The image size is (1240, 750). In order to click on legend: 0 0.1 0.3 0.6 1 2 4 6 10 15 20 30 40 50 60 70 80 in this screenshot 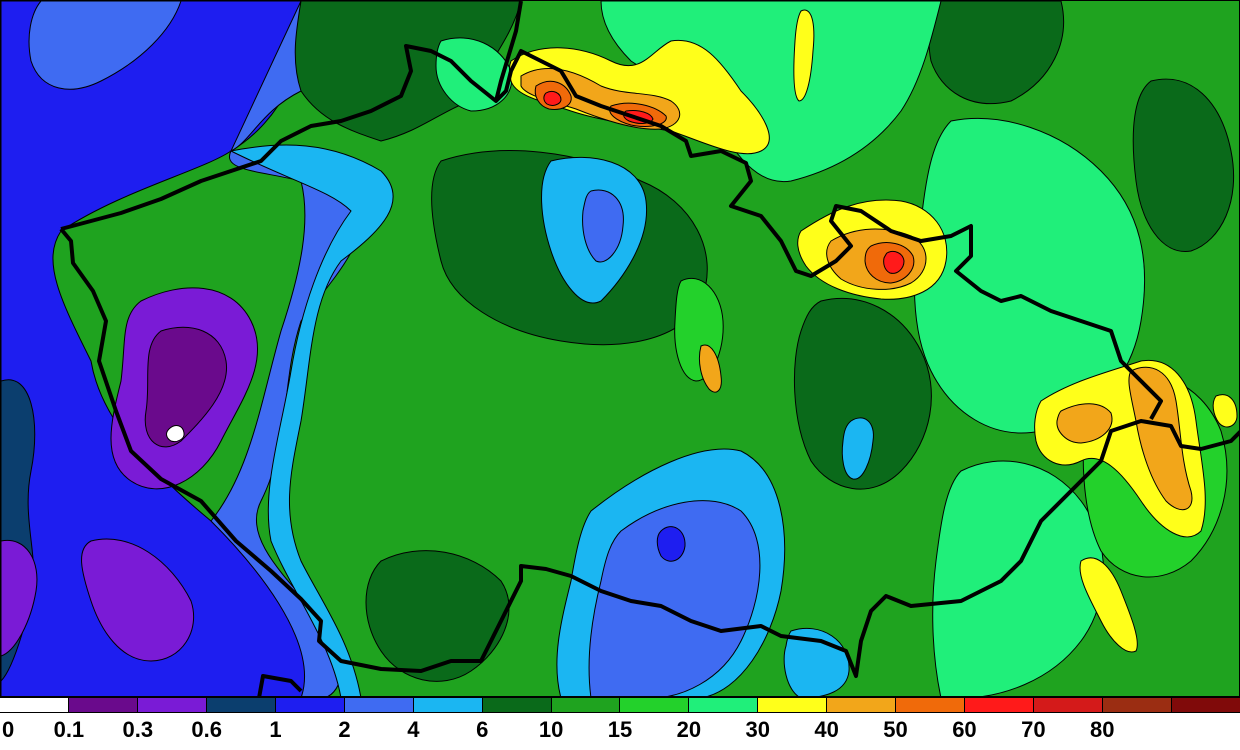, I will do `click(620, 723)`.